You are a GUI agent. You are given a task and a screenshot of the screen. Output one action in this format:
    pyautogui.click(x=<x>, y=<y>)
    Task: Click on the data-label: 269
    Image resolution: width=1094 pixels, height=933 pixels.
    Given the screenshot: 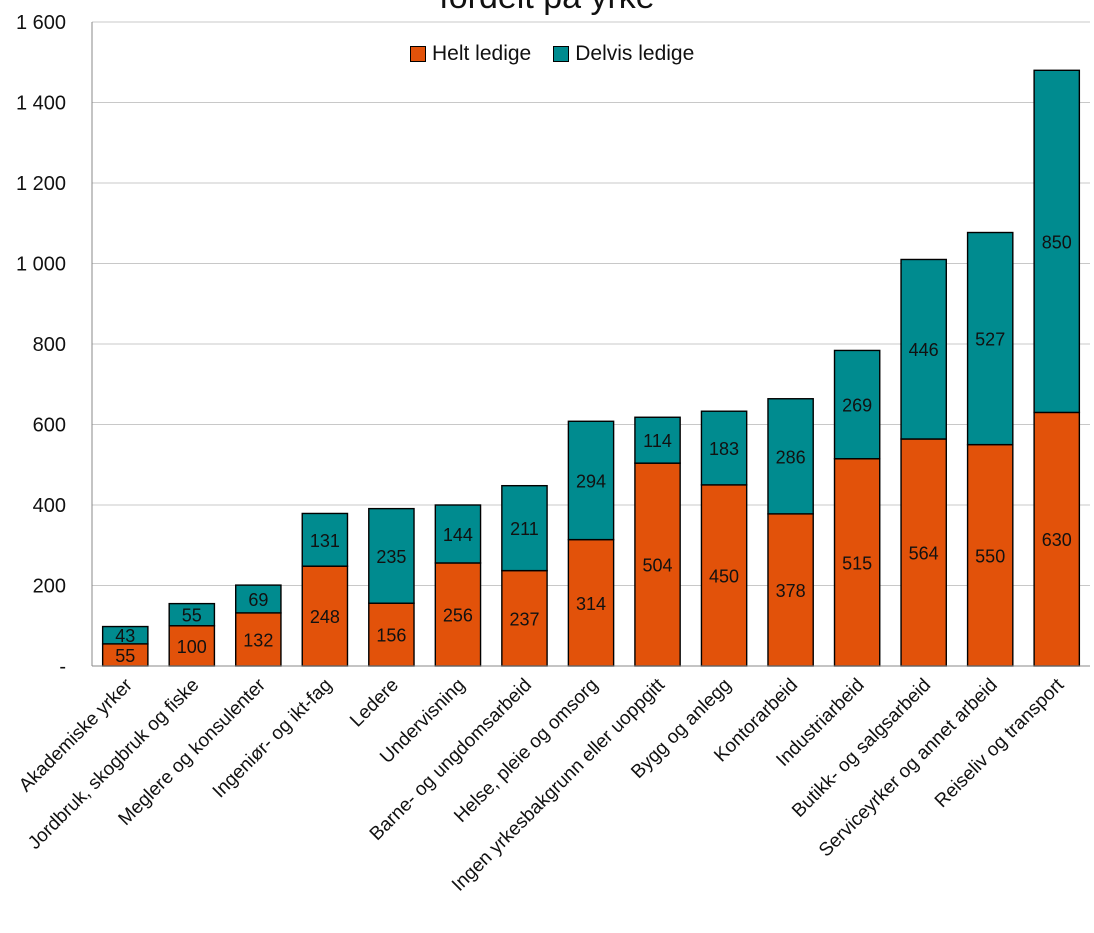 What is the action you would take?
    pyautogui.click(x=857, y=406)
    